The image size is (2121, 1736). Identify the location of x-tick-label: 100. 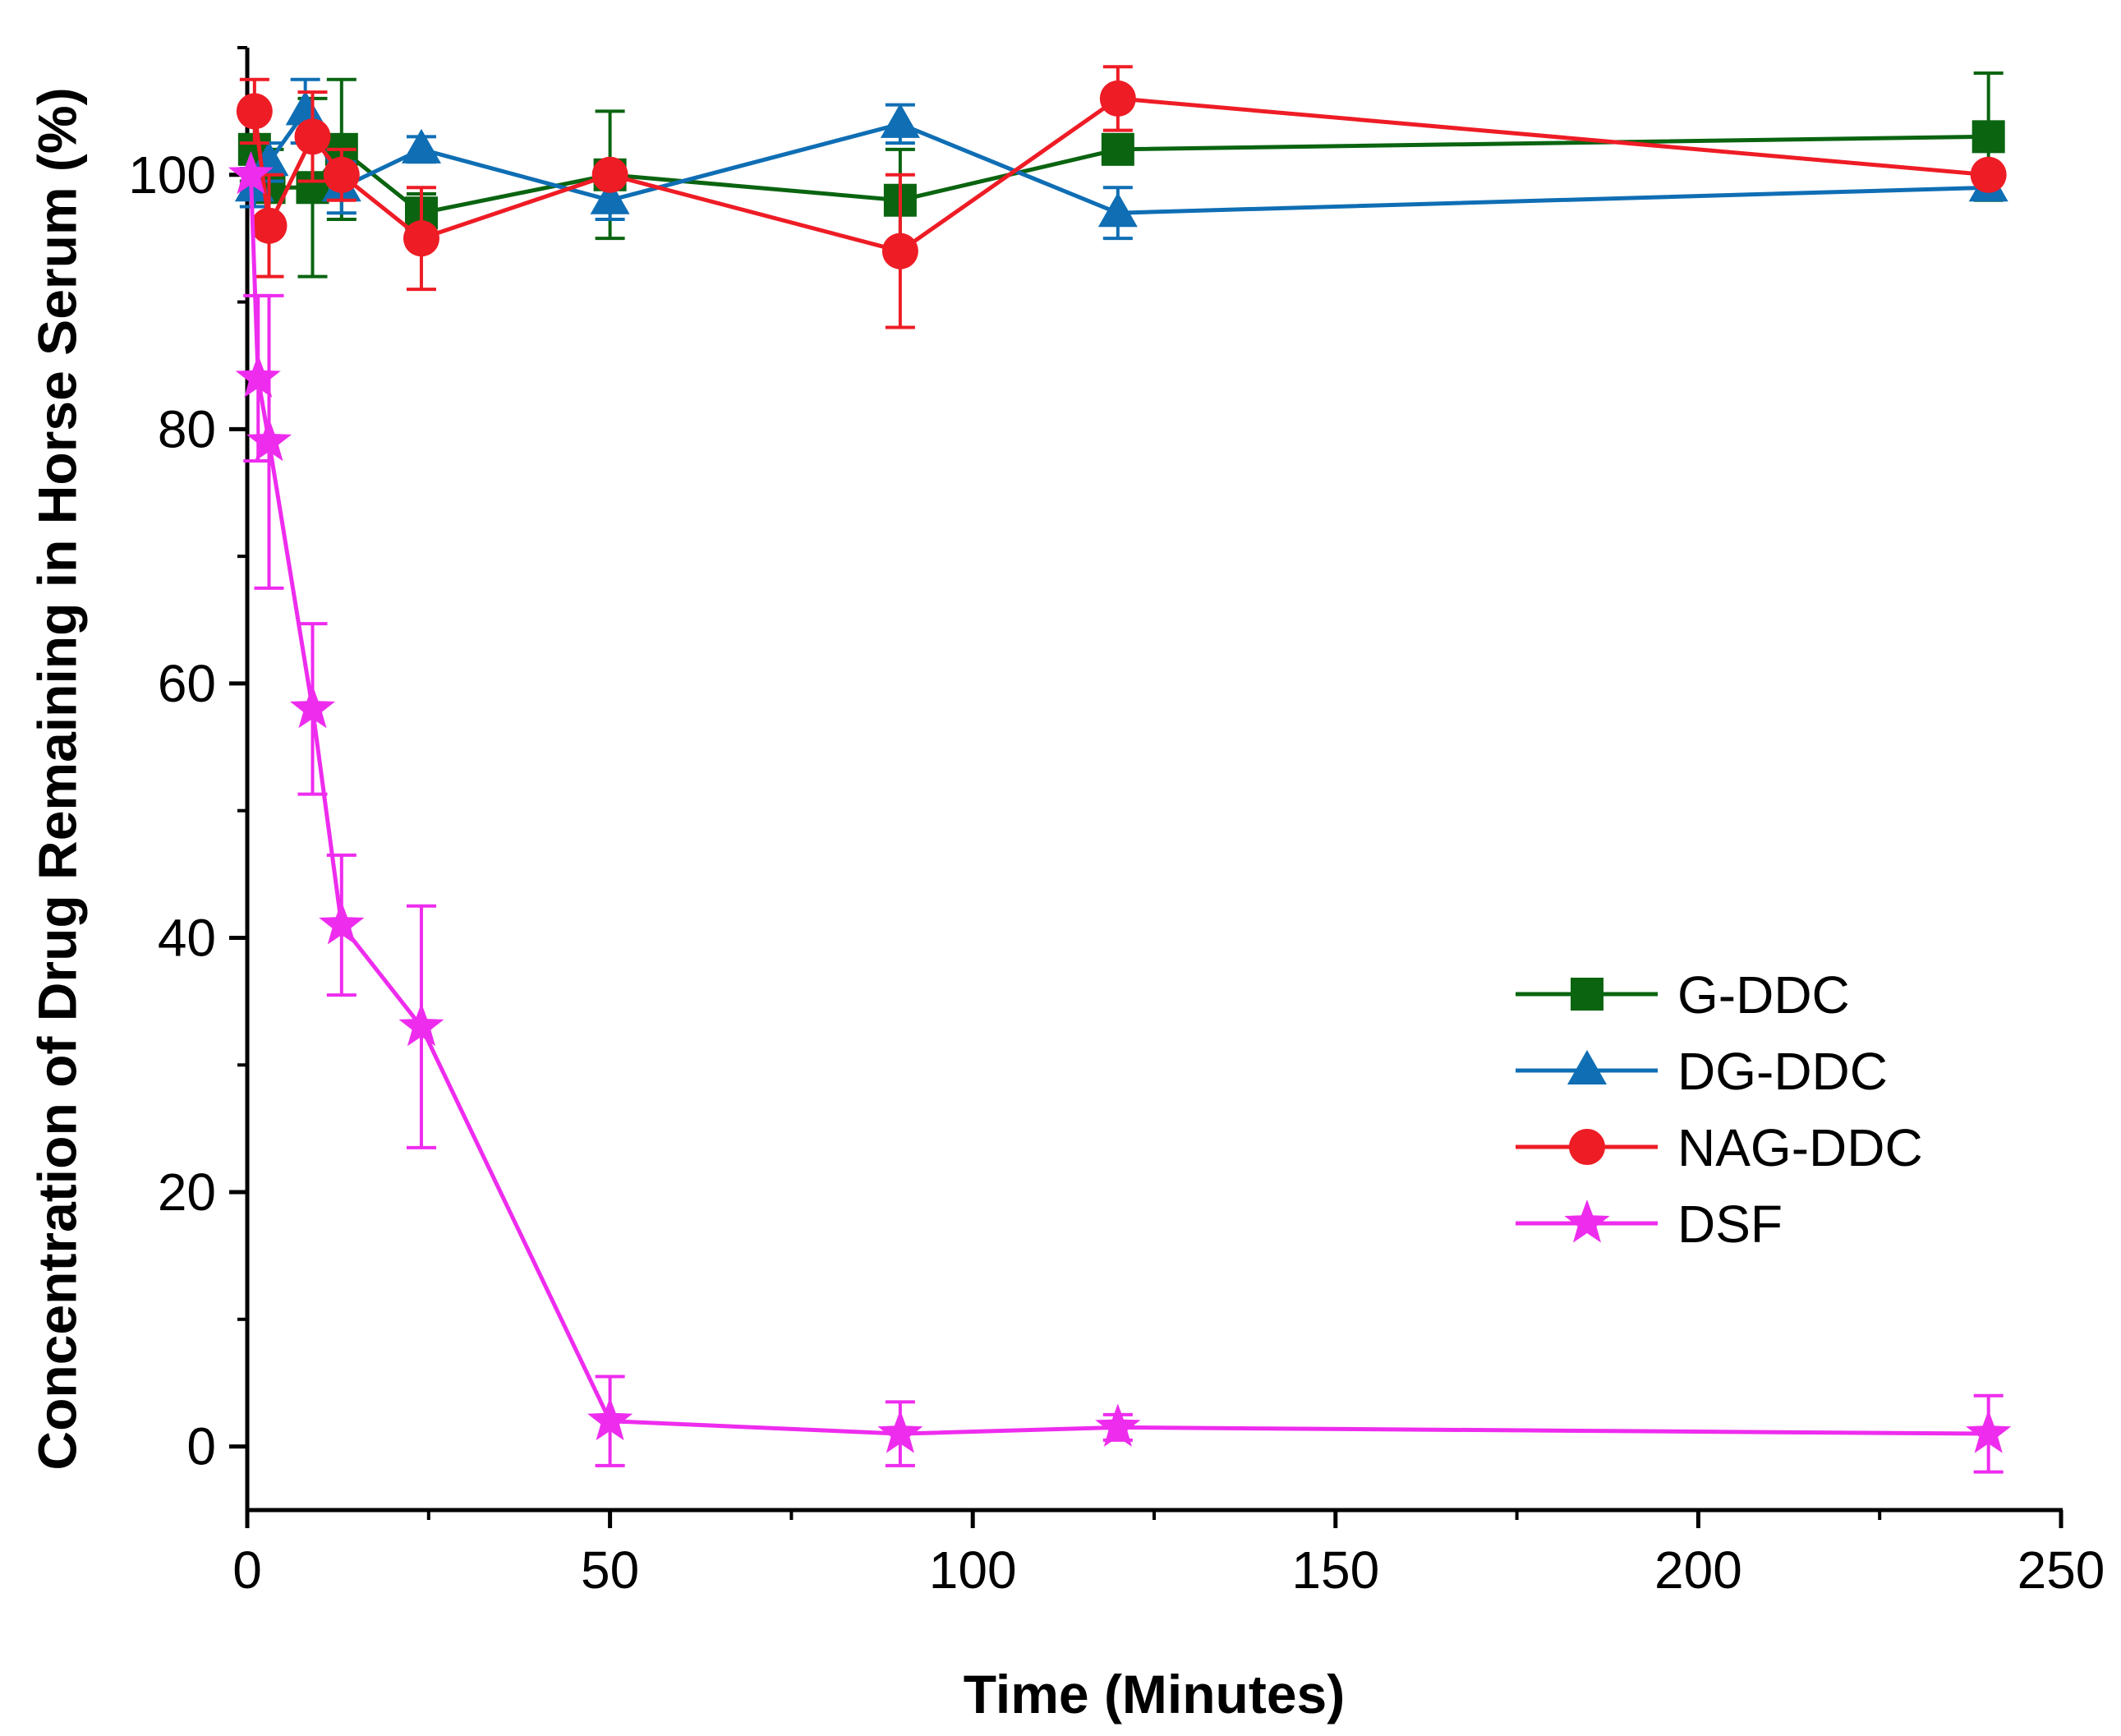
(973, 1570).